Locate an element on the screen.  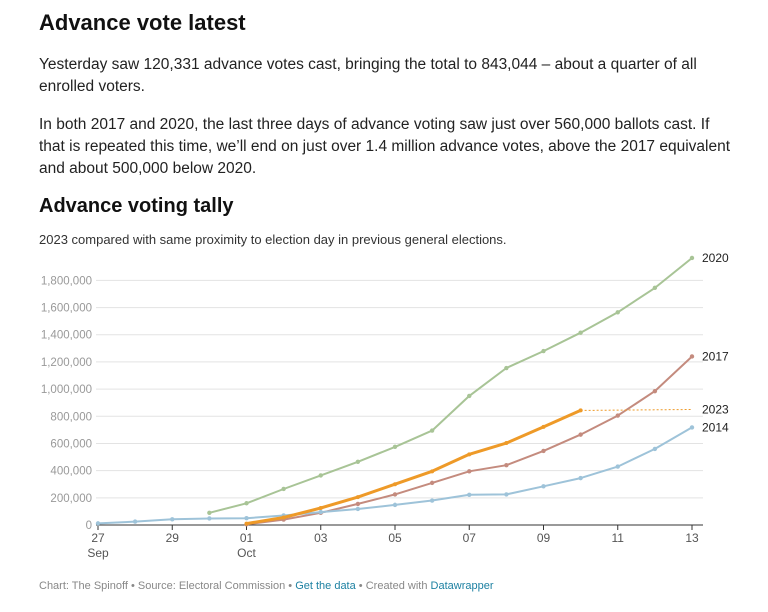
series-2014-label: 2014 is located at coordinates (715, 427).